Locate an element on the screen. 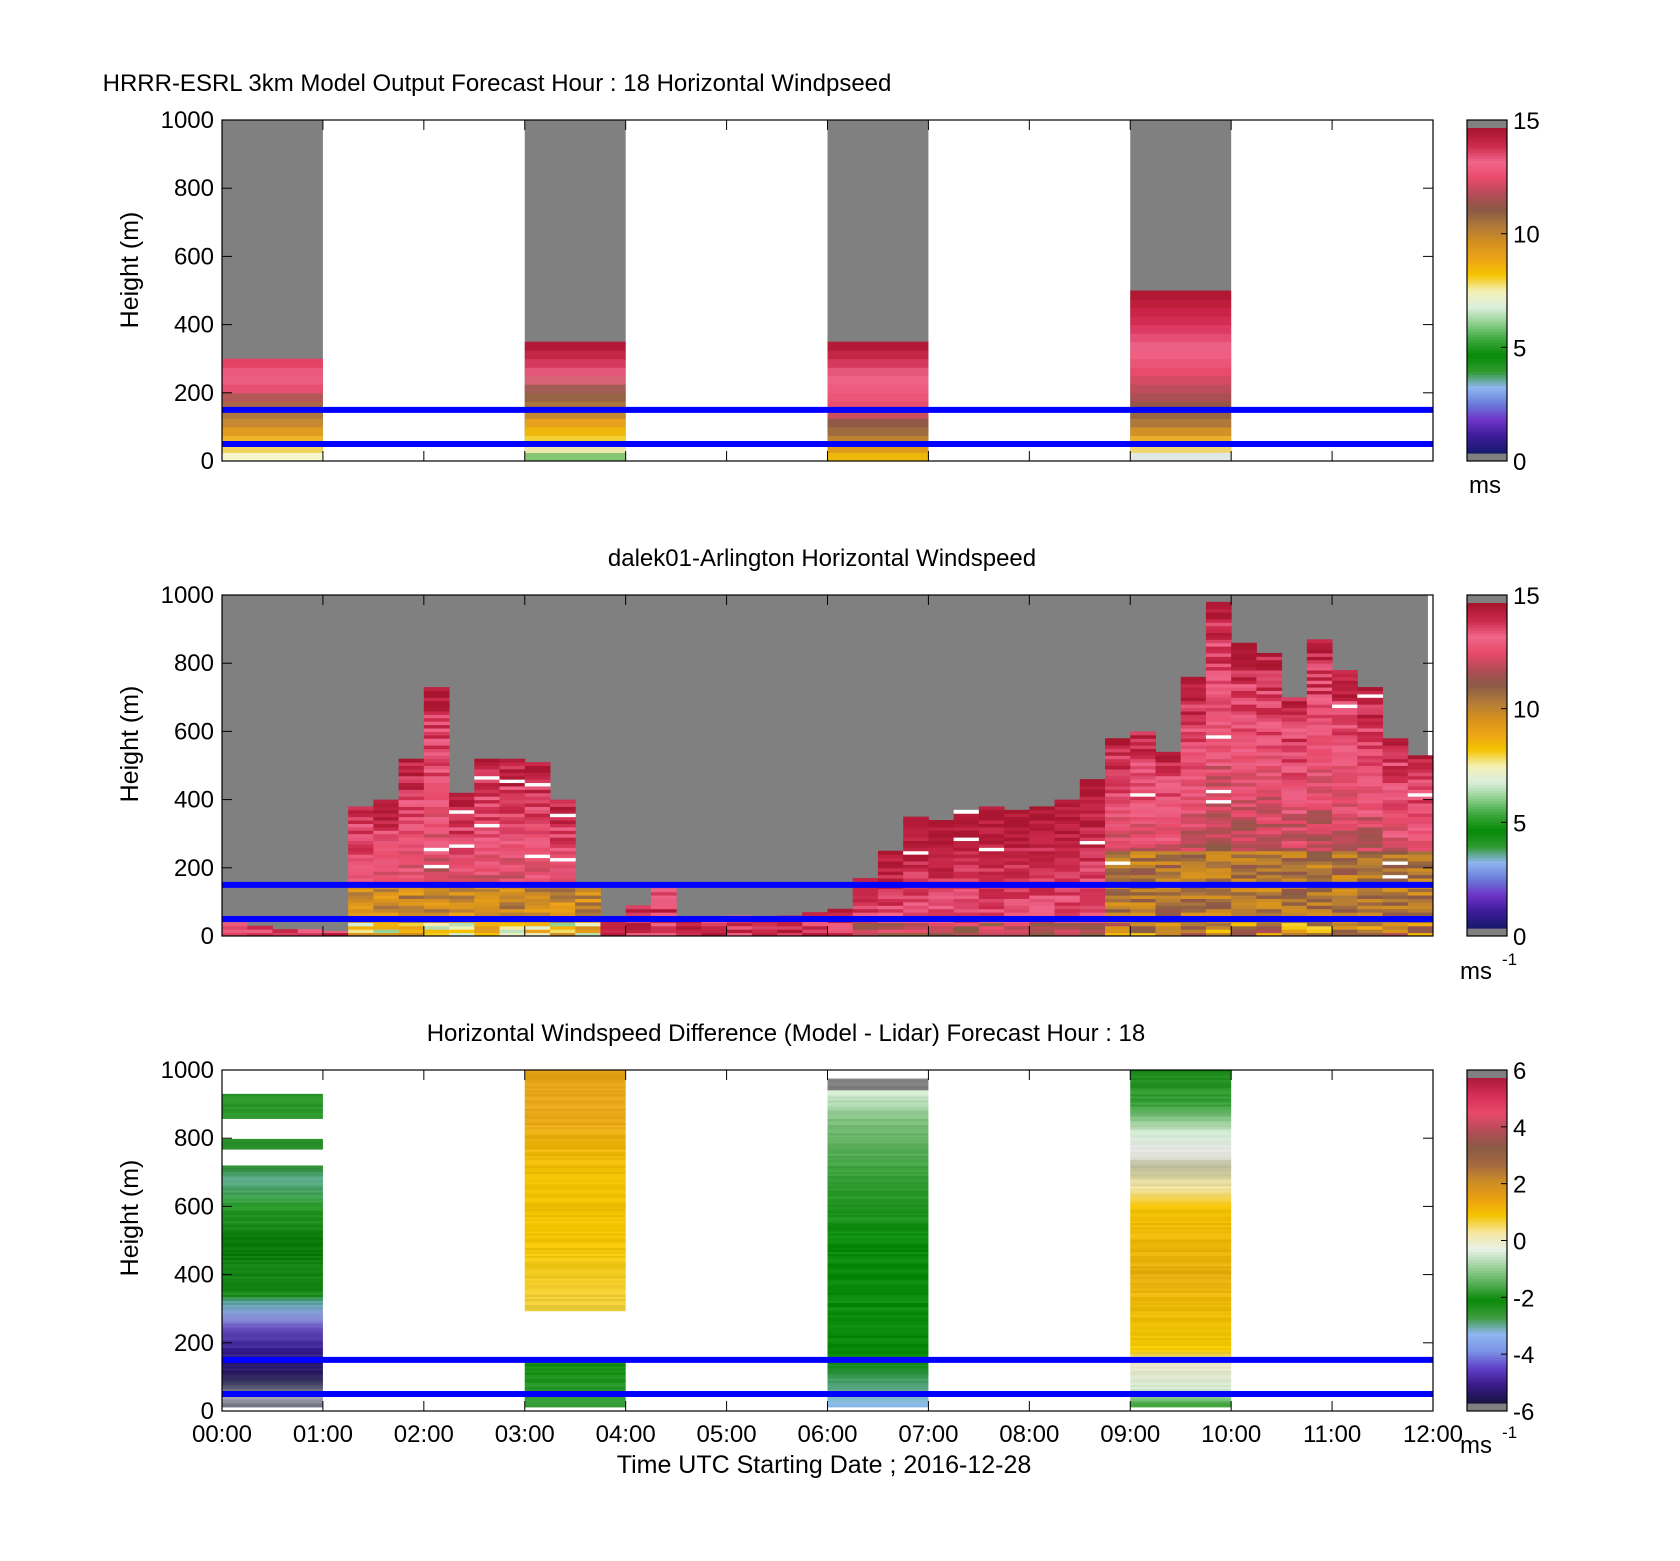  y-tick-label: 600 is located at coordinates (194, 256).